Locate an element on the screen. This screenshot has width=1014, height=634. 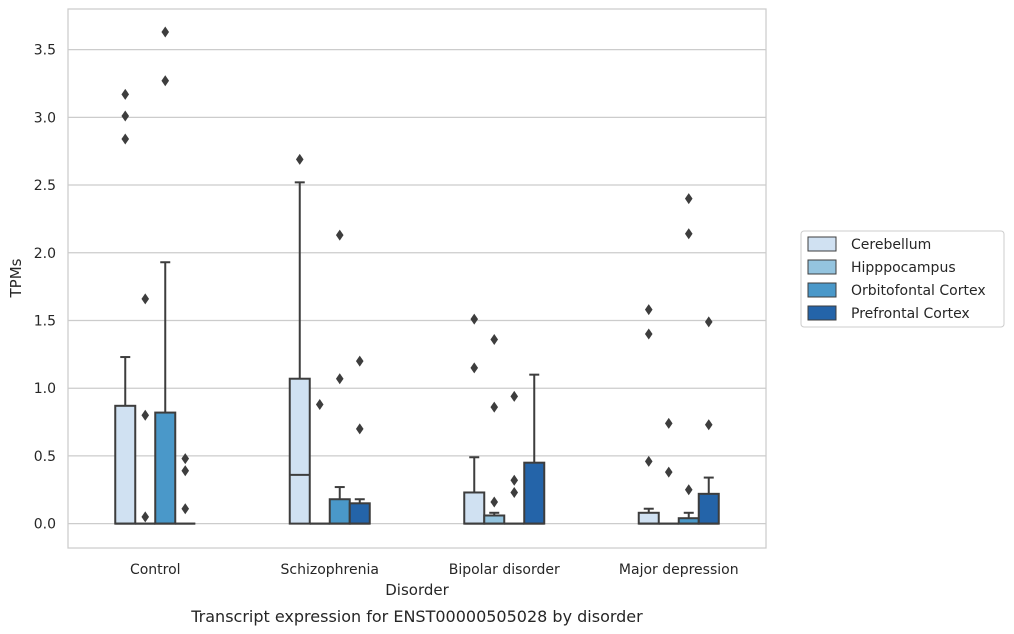
y-axis-title: TPMs is located at coordinates (16, 278).